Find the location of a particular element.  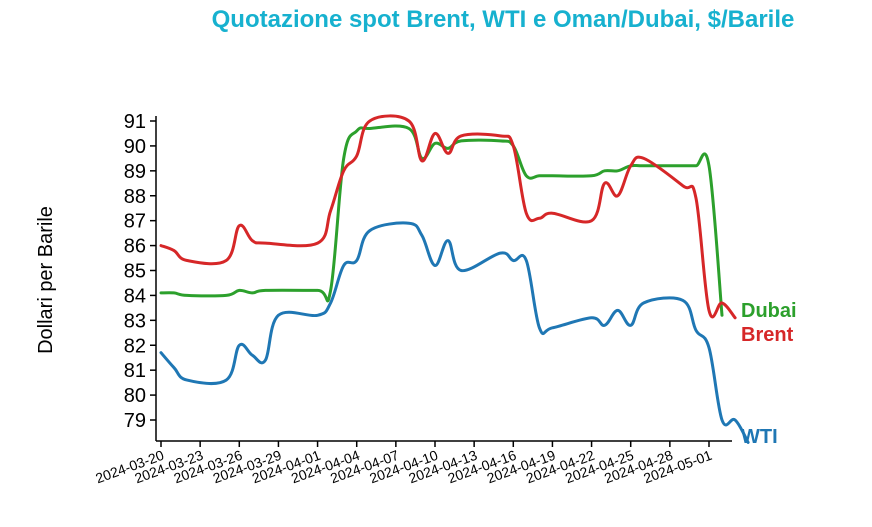

y-tick-label: 87 is located at coordinates (135, 222).